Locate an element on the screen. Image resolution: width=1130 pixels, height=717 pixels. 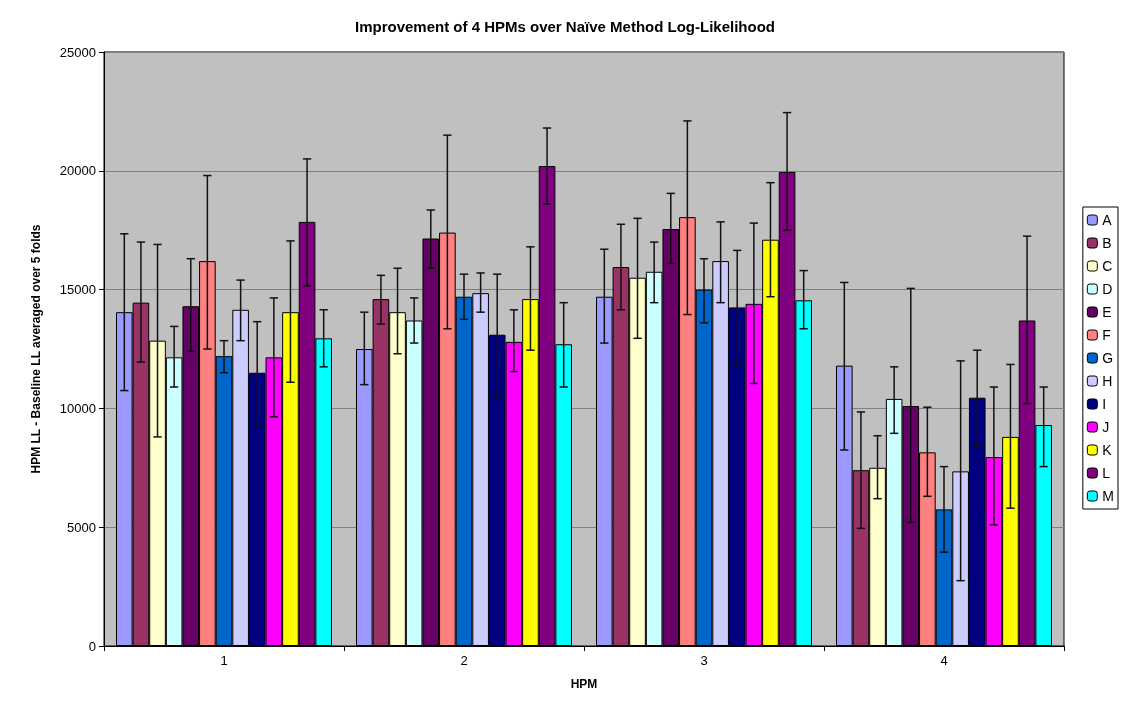
y-tick-label: 5000 is located at coordinates (81, 527).